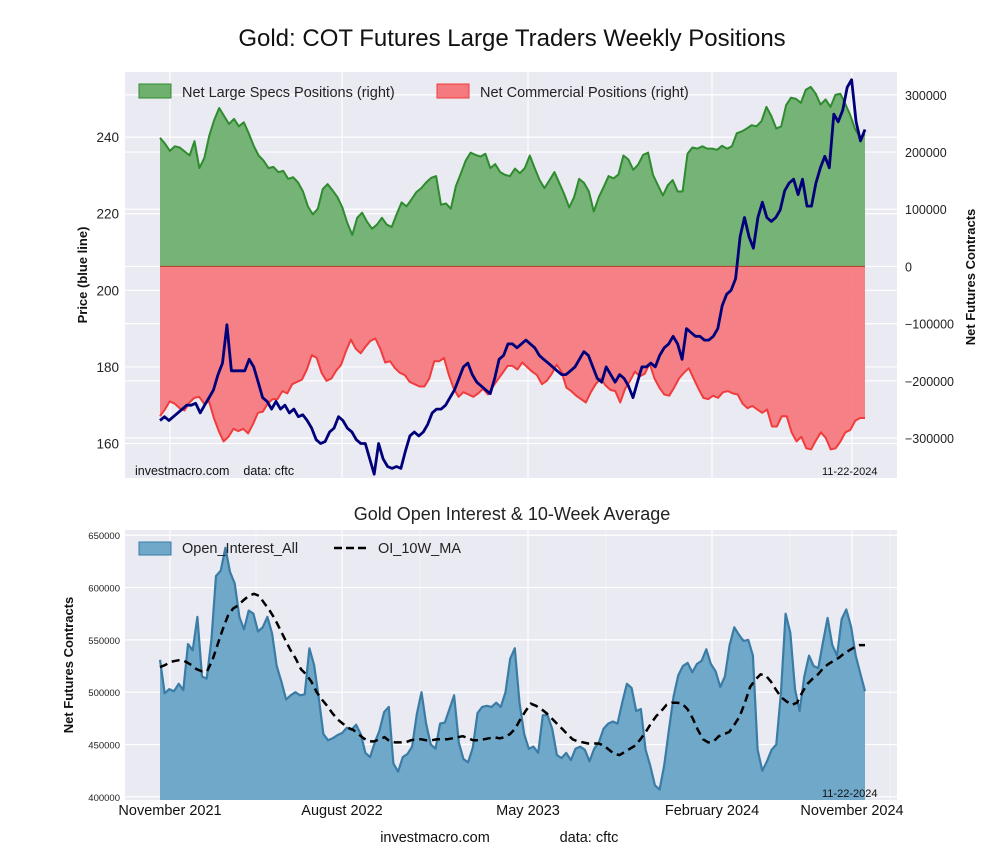 This screenshot has height=860, width=1000. I want to click on bottom-title: Gold Open Interest & 10-Week Average, so click(512, 514).